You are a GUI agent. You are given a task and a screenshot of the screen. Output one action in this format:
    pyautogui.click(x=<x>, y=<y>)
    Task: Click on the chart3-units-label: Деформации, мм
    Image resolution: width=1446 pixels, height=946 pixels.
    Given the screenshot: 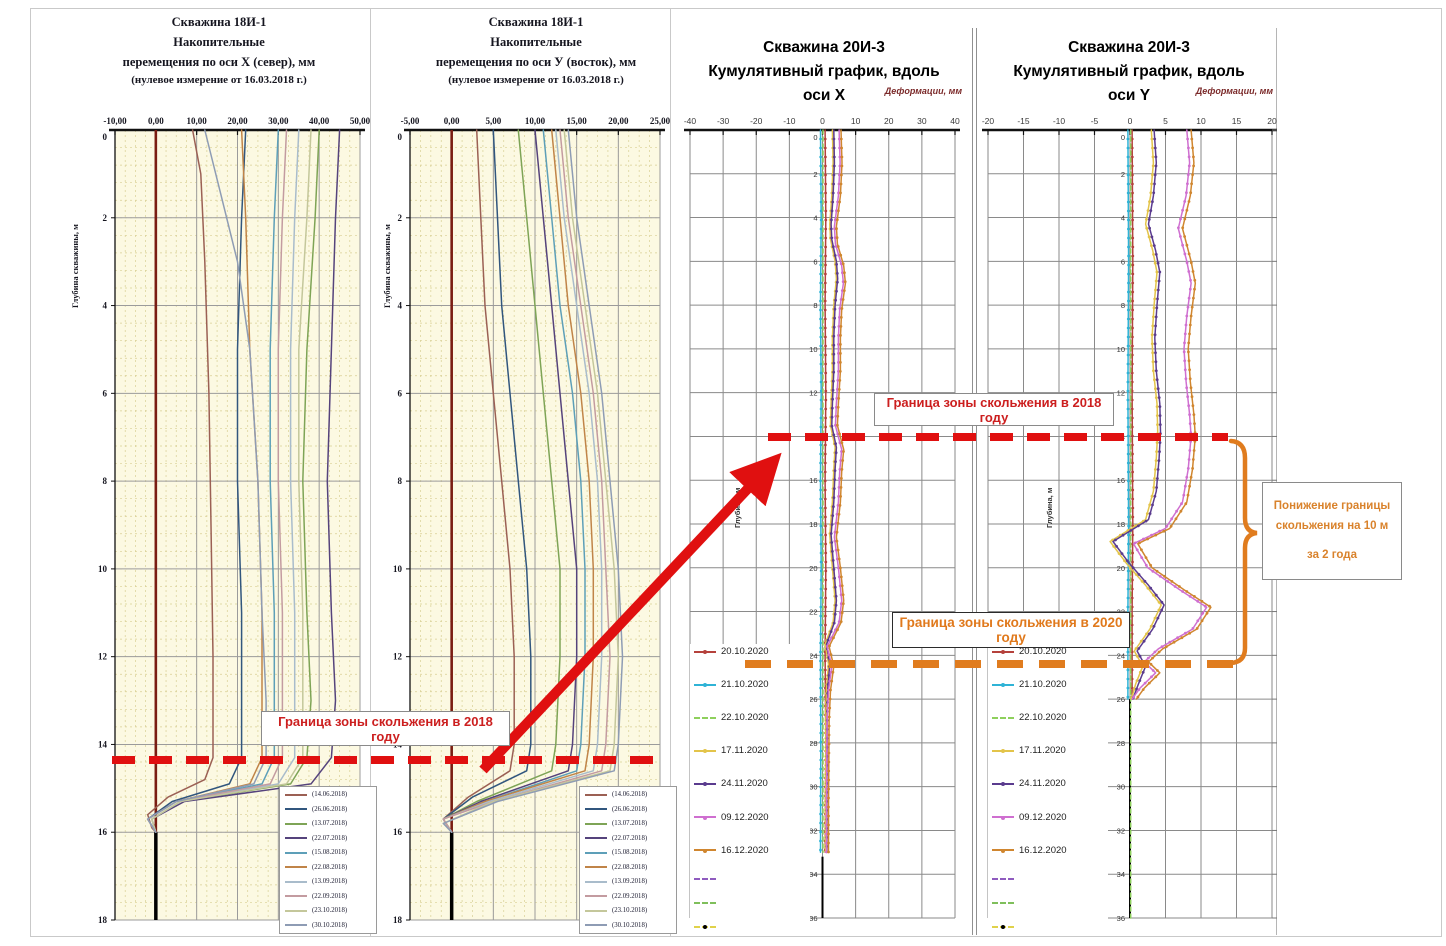 What is the action you would take?
    pyautogui.click(x=923, y=91)
    